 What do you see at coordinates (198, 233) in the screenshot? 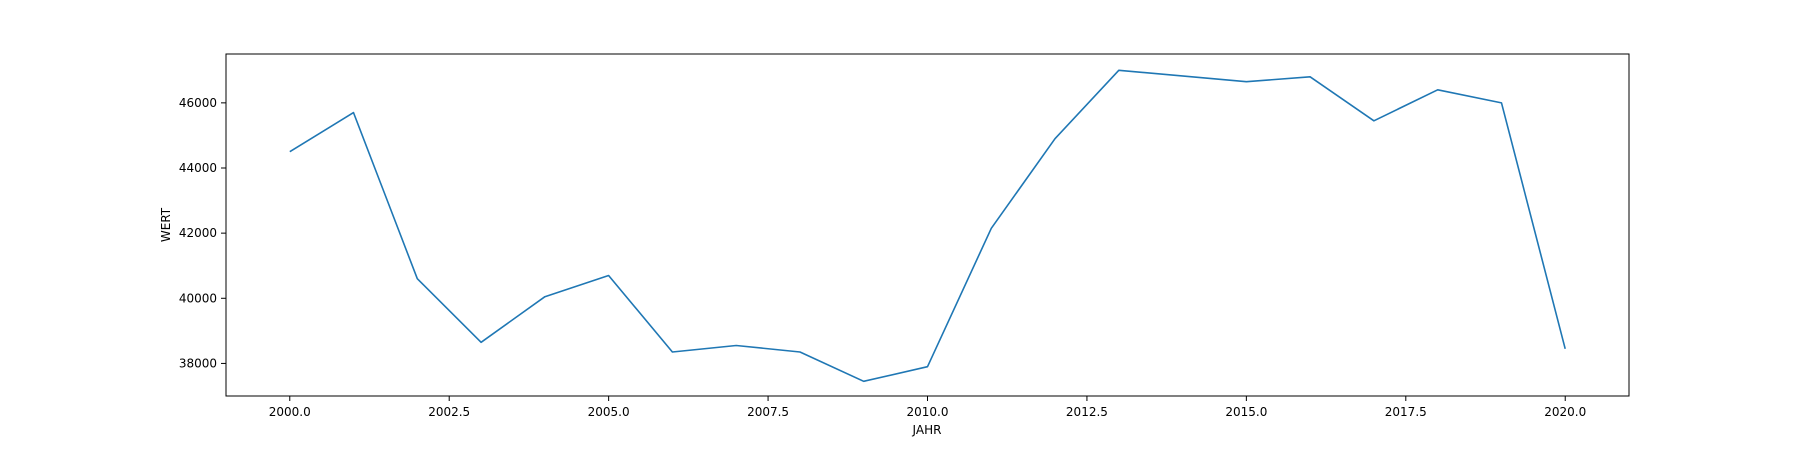
I see `y-tick-label: 42000` at bounding box center [198, 233].